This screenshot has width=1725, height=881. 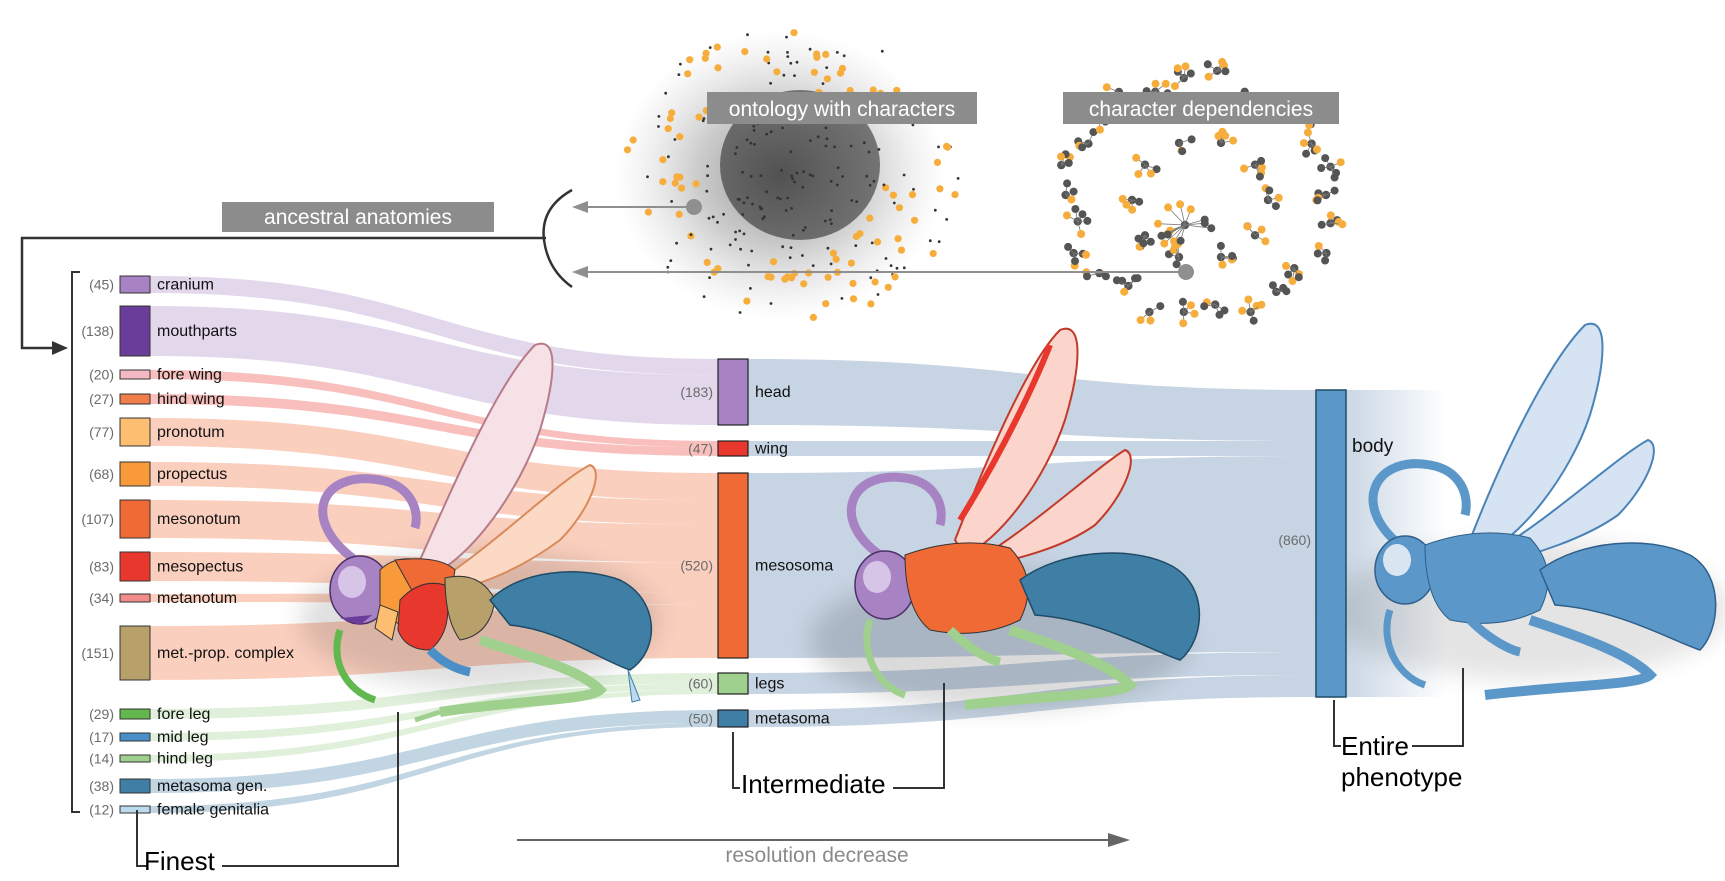 What do you see at coordinates (183, 737) in the screenshot?
I see `finest-label-11: mid leg` at bounding box center [183, 737].